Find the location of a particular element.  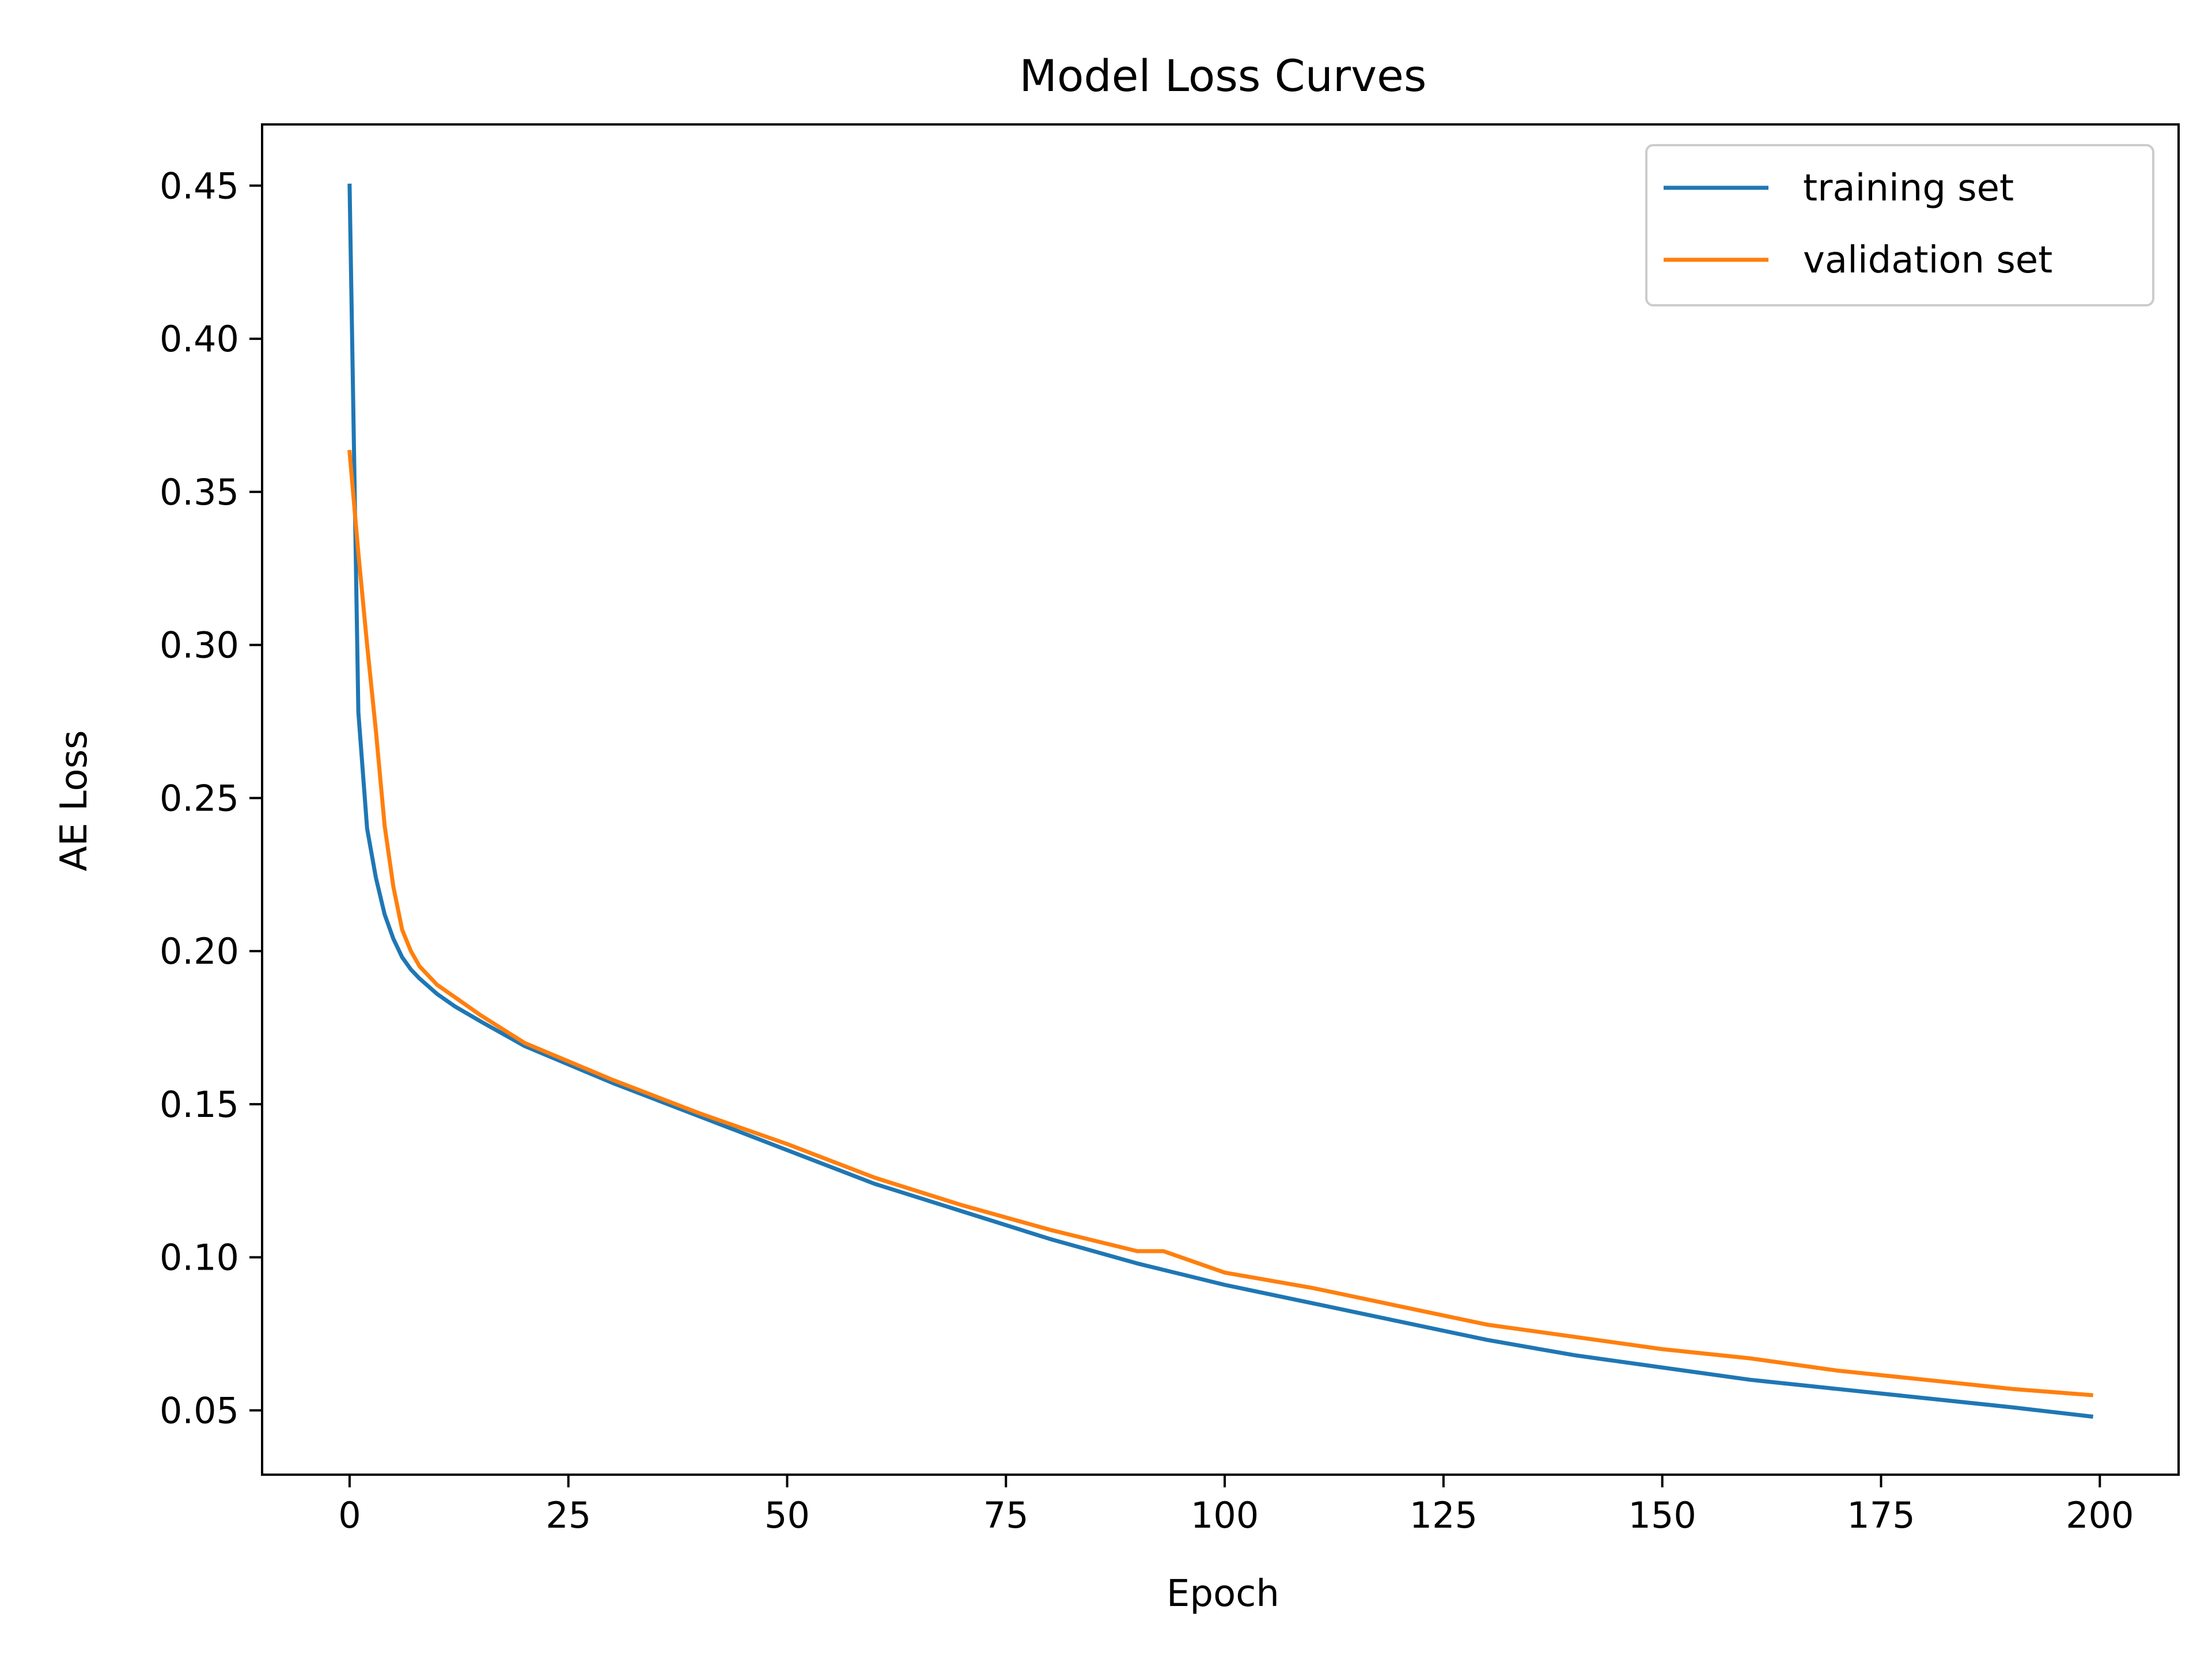

x-axis-label: Epoch is located at coordinates (1222, 1594).